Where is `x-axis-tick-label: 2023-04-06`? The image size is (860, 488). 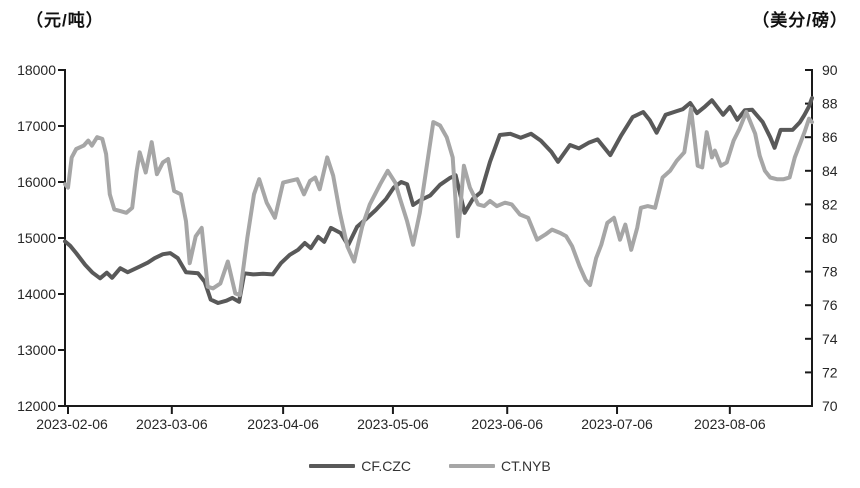
x-axis-tick-label: 2023-04-06 is located at coordinates (283, 424).